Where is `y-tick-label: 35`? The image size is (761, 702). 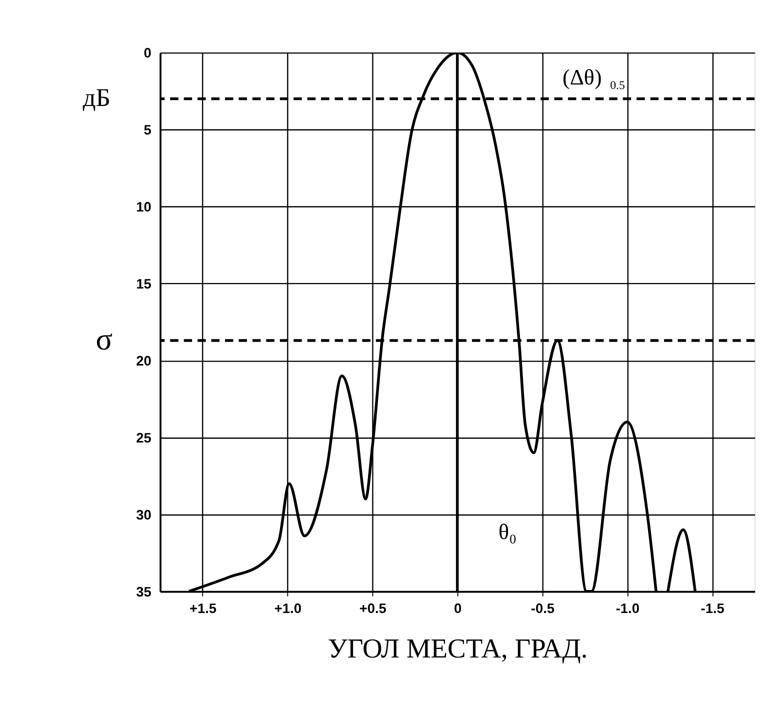
y-tick-label: 35 is located at coordinates (144, 592).